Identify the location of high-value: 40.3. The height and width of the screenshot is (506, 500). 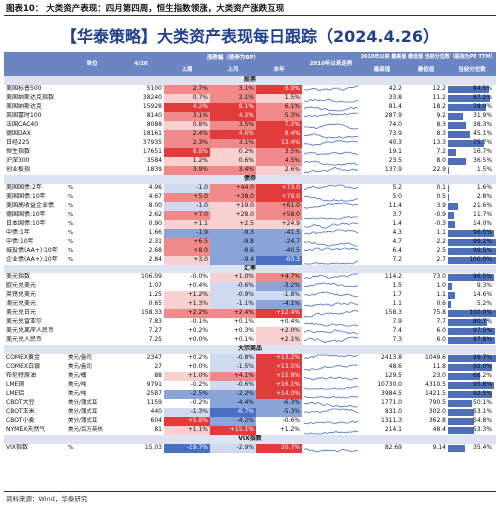
(395, 142).